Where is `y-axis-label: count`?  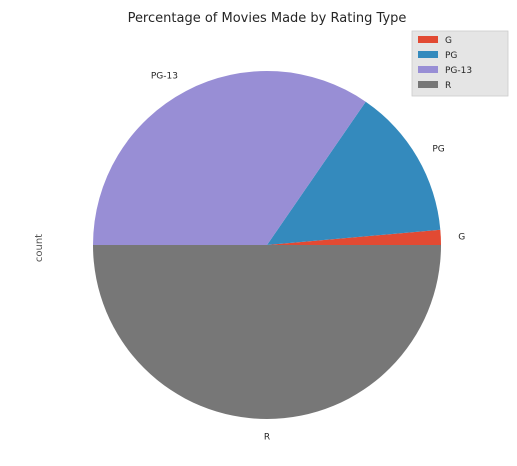 y-axis-label: count is located at coordinates (39, 248).